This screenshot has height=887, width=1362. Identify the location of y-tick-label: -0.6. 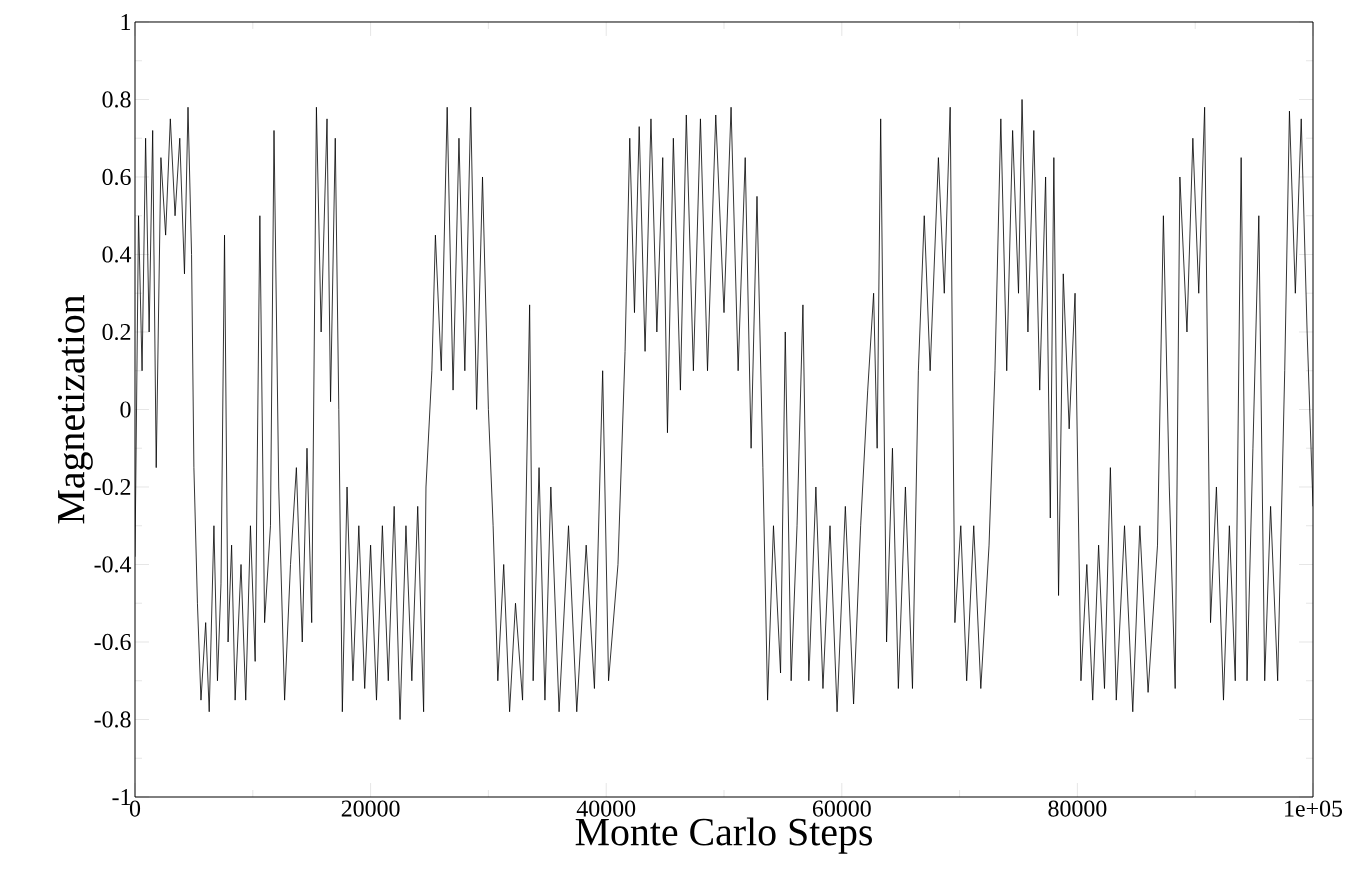
(112, 642).